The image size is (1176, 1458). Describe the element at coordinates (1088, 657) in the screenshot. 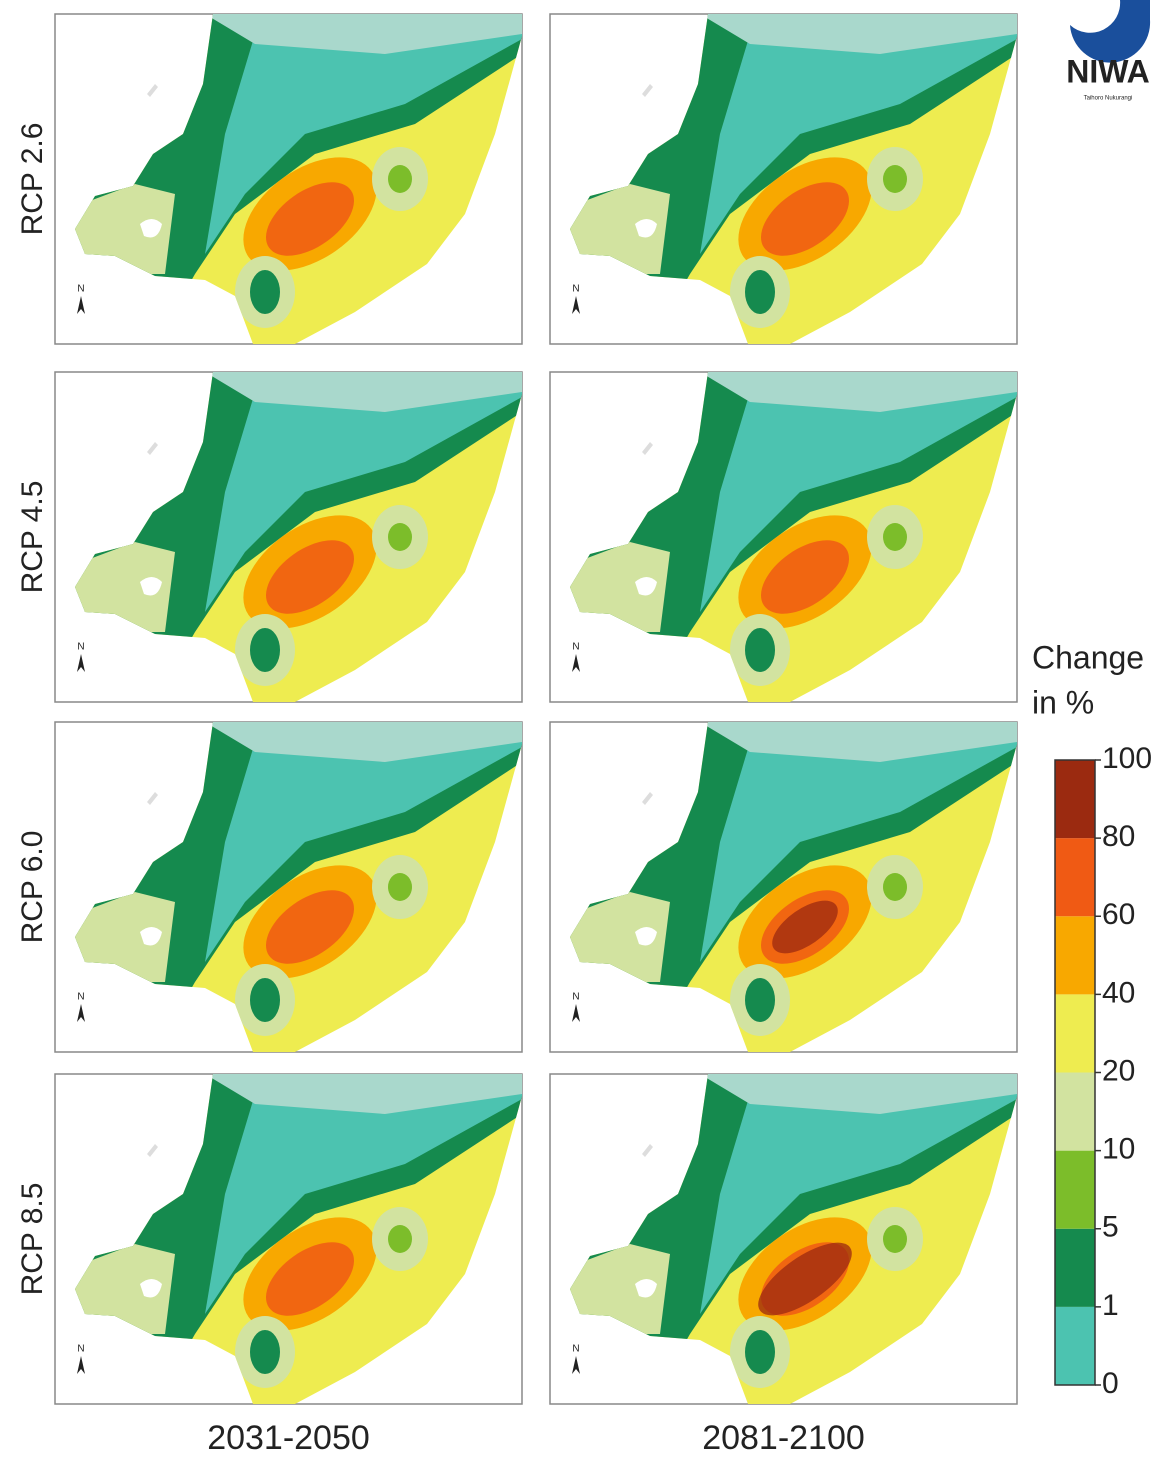

I see `legend-title: Change` at that location.